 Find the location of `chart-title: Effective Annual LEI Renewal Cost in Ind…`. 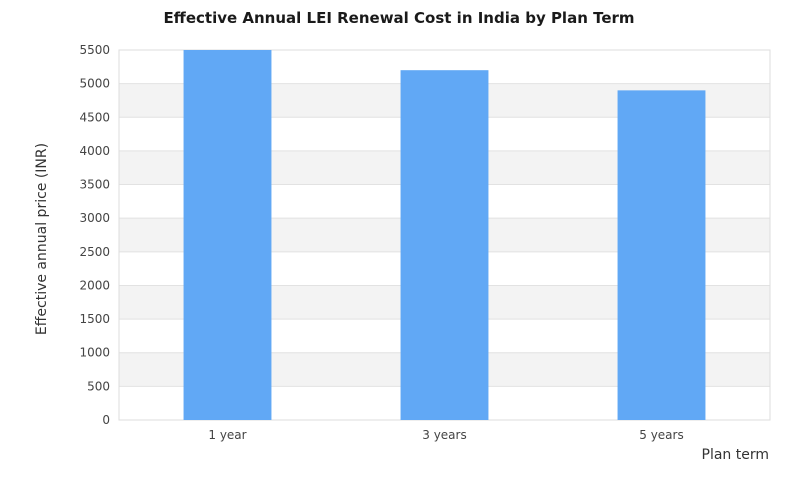

chart-title: Effective Annual LEI Renewal Cost in Ind… is located at coordinates (398, 18).